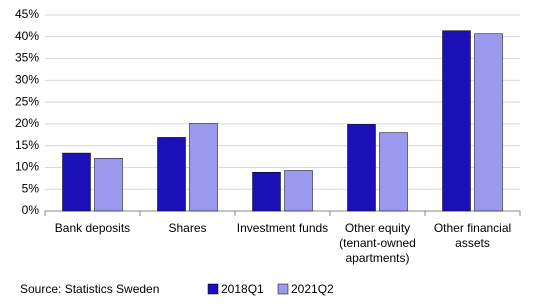 The image size is (538, 308). What do you see at coordinates (27, 145) in the screenshot?
I see `y-tick-label: 15%` at bounding box center [27, 145].